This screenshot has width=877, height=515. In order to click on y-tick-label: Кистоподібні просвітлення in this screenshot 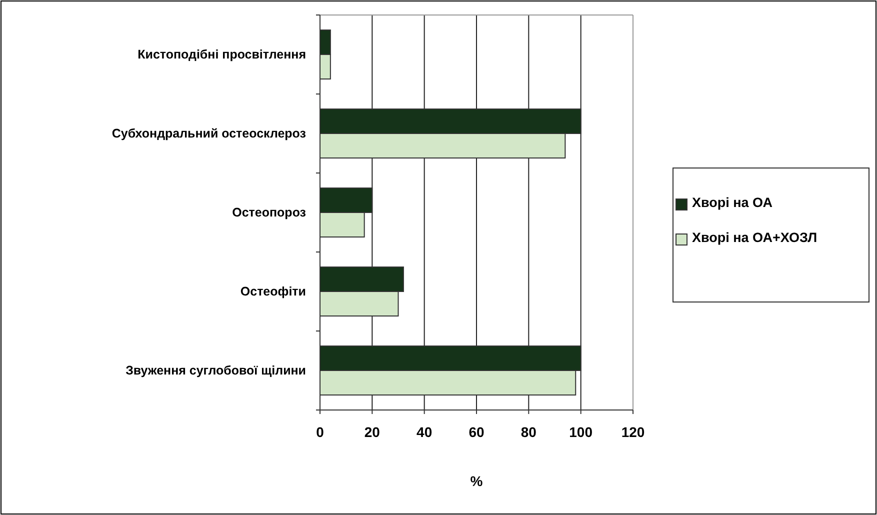, I will do `click(222, 55)`.